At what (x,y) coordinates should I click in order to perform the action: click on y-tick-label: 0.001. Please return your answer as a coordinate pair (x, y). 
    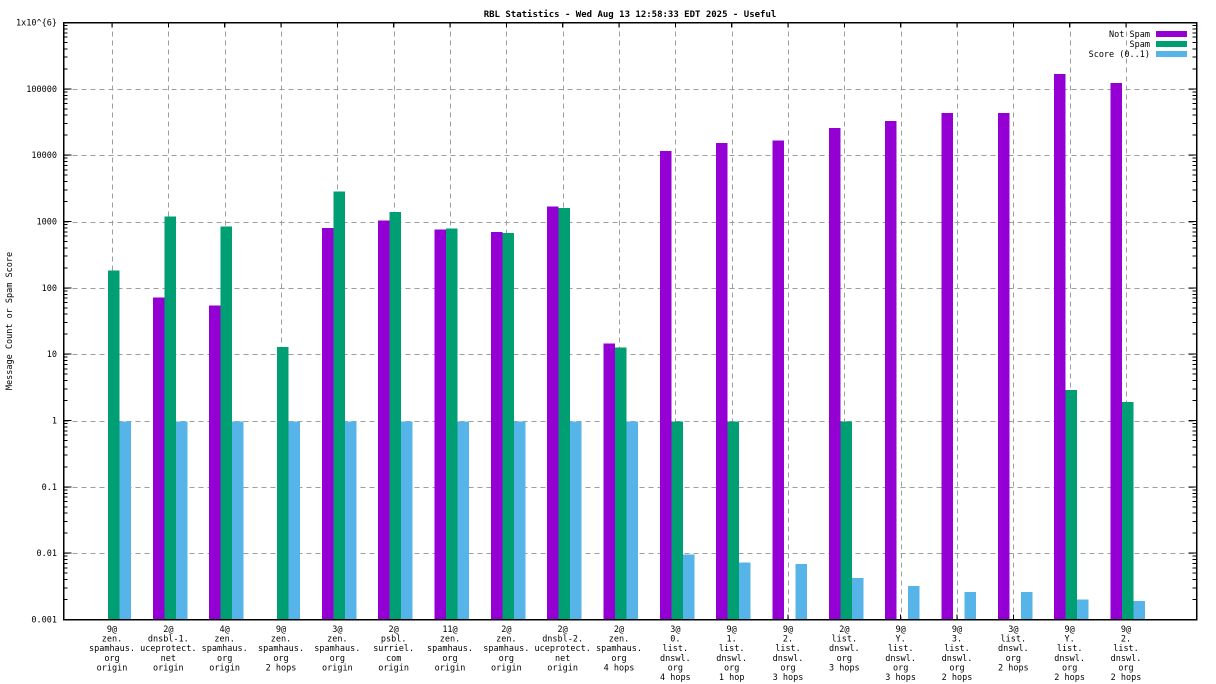
    Looking at the image, I should click on (44, 621).